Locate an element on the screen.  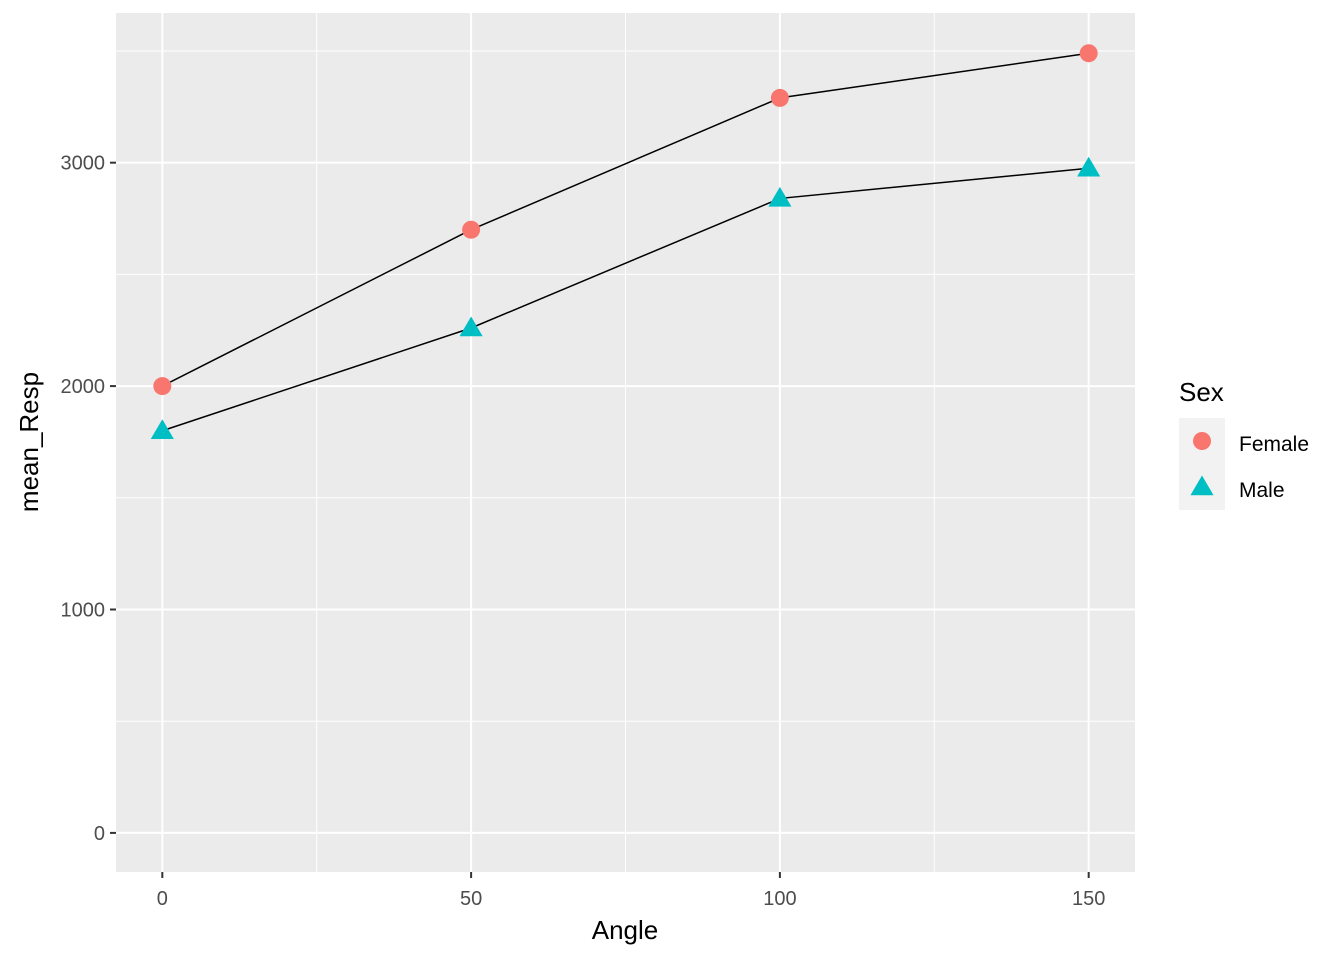
x-tick-label: 0 is located at coordinates (162, 899).